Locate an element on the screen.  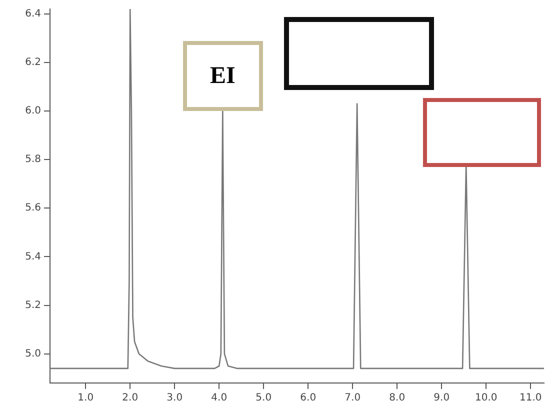
x-tick-label: 10.0 is located at coordinates (486, 398).